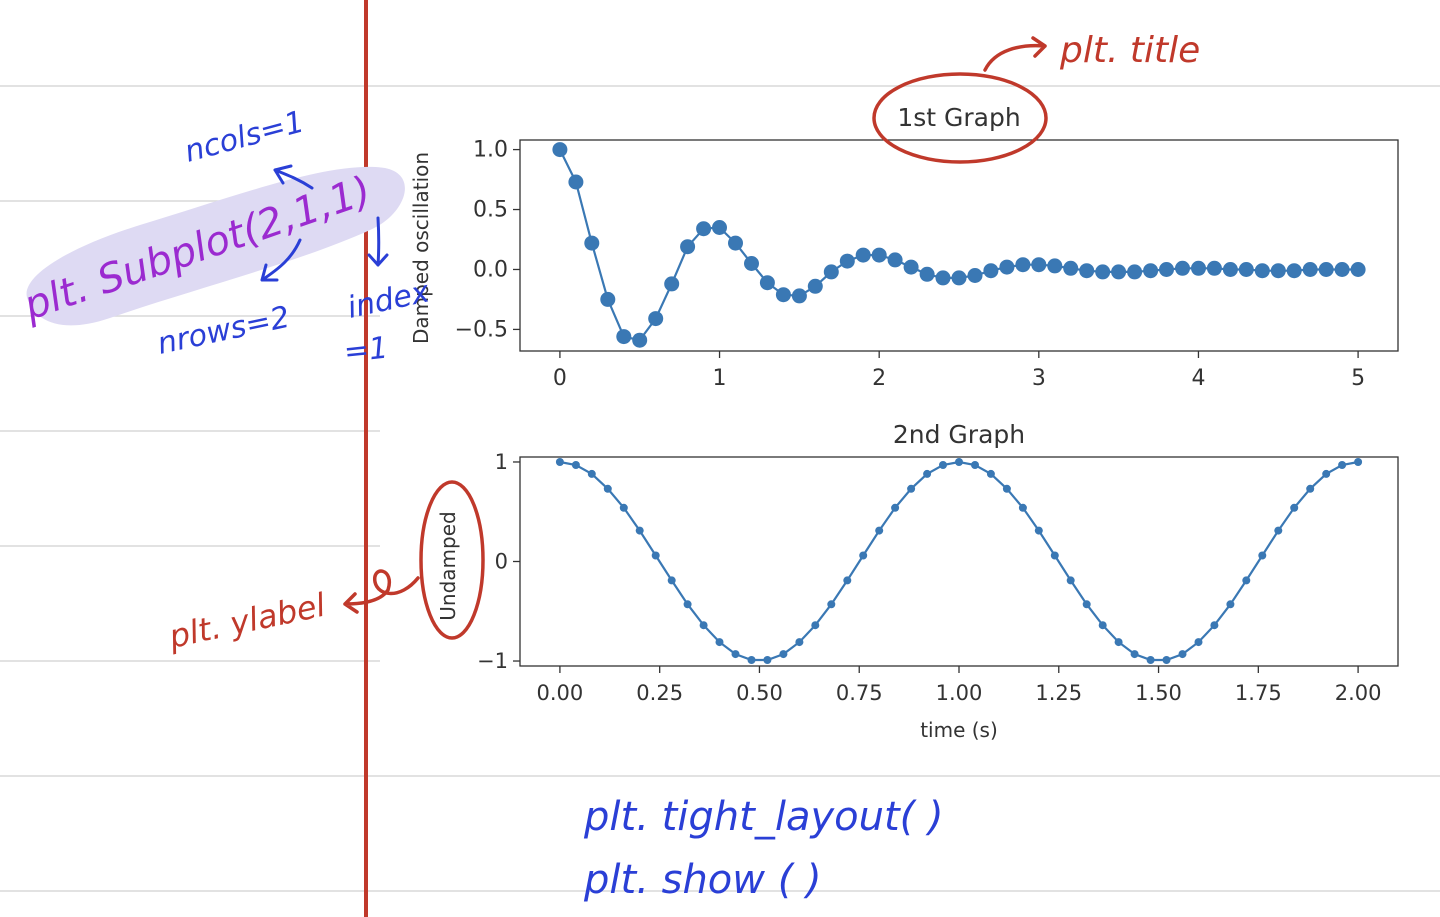 The height and width of the screenshot is (917, 1440). I want to click on ylabel-annotation: plt. ylabel, so click(247, 621).